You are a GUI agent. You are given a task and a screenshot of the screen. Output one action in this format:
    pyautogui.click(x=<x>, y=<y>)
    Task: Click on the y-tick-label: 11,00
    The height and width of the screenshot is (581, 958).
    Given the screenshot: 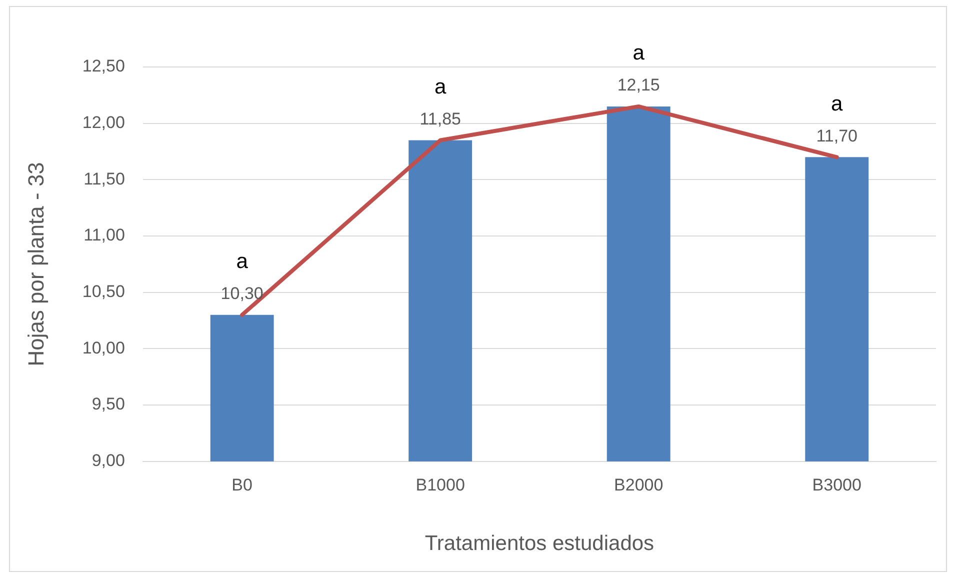 What is the action you would take?
    pyautogui.click(x=104, y=235)
    